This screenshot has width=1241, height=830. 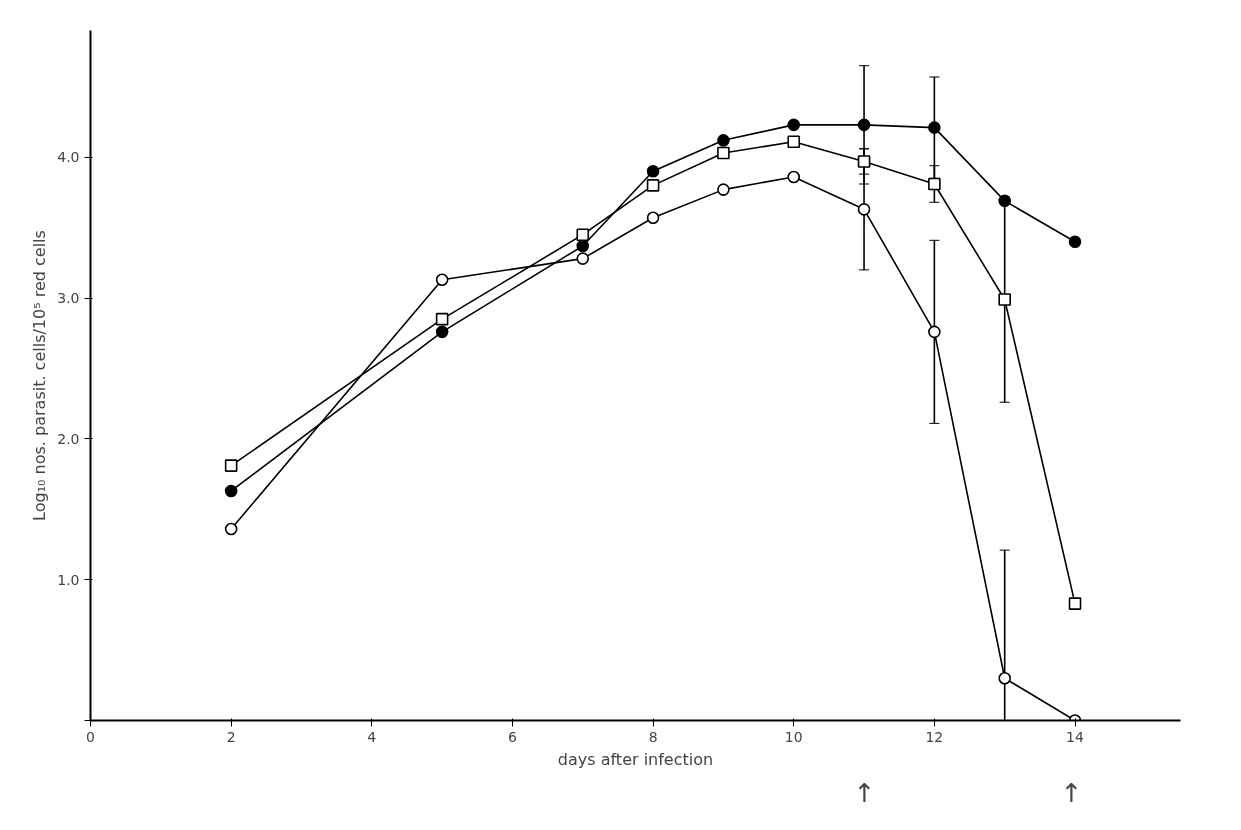 I want to click on y-tick-label: 4.0, so click(x=68, y=157).